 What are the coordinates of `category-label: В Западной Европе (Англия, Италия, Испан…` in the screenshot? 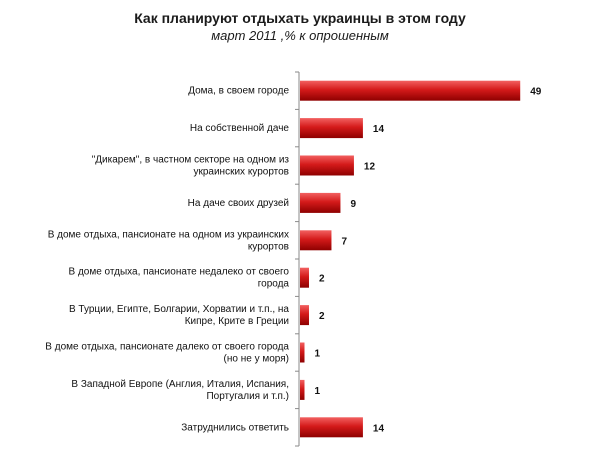 It's located at (180, 390).